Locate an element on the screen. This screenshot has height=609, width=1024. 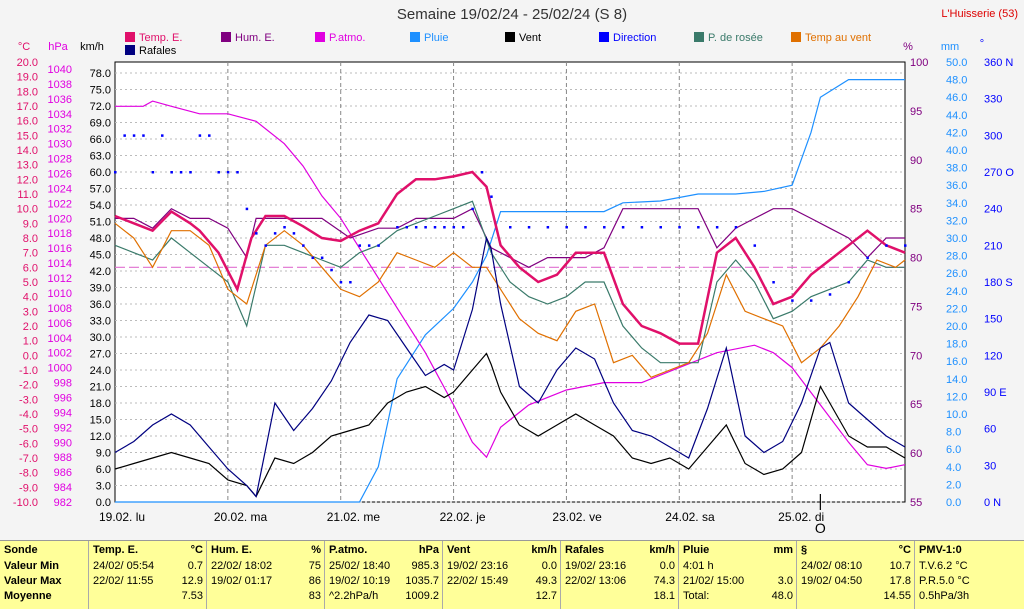
legend-item: P.atmo. is located at coordinates (340, 38).